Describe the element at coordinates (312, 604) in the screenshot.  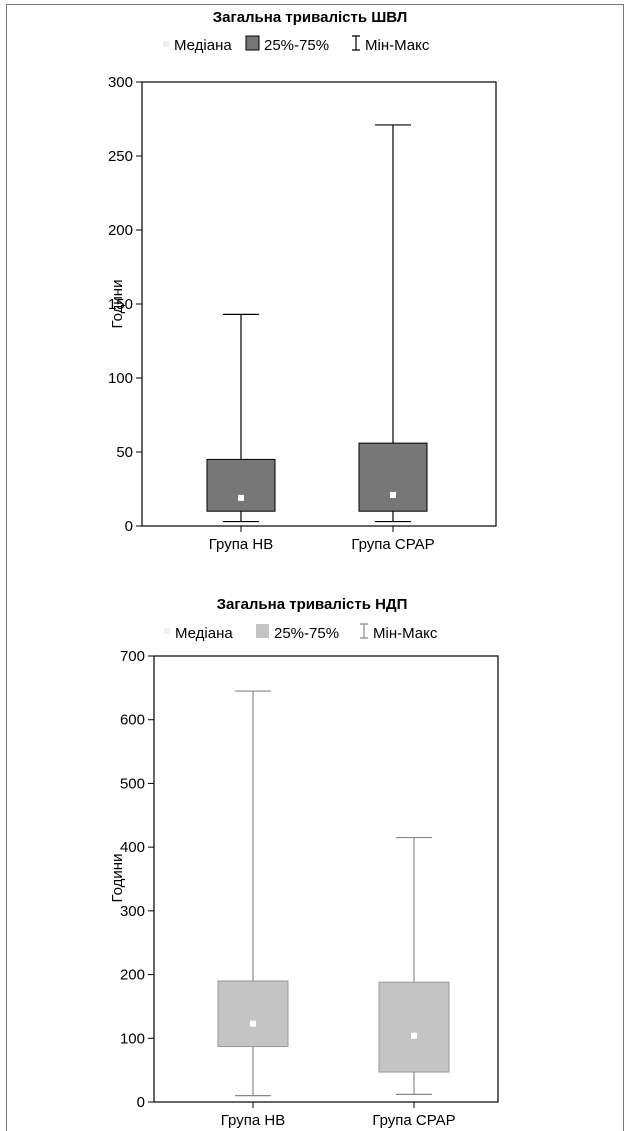
I see `chart-title: Загальна тривалість НДП` at that location.